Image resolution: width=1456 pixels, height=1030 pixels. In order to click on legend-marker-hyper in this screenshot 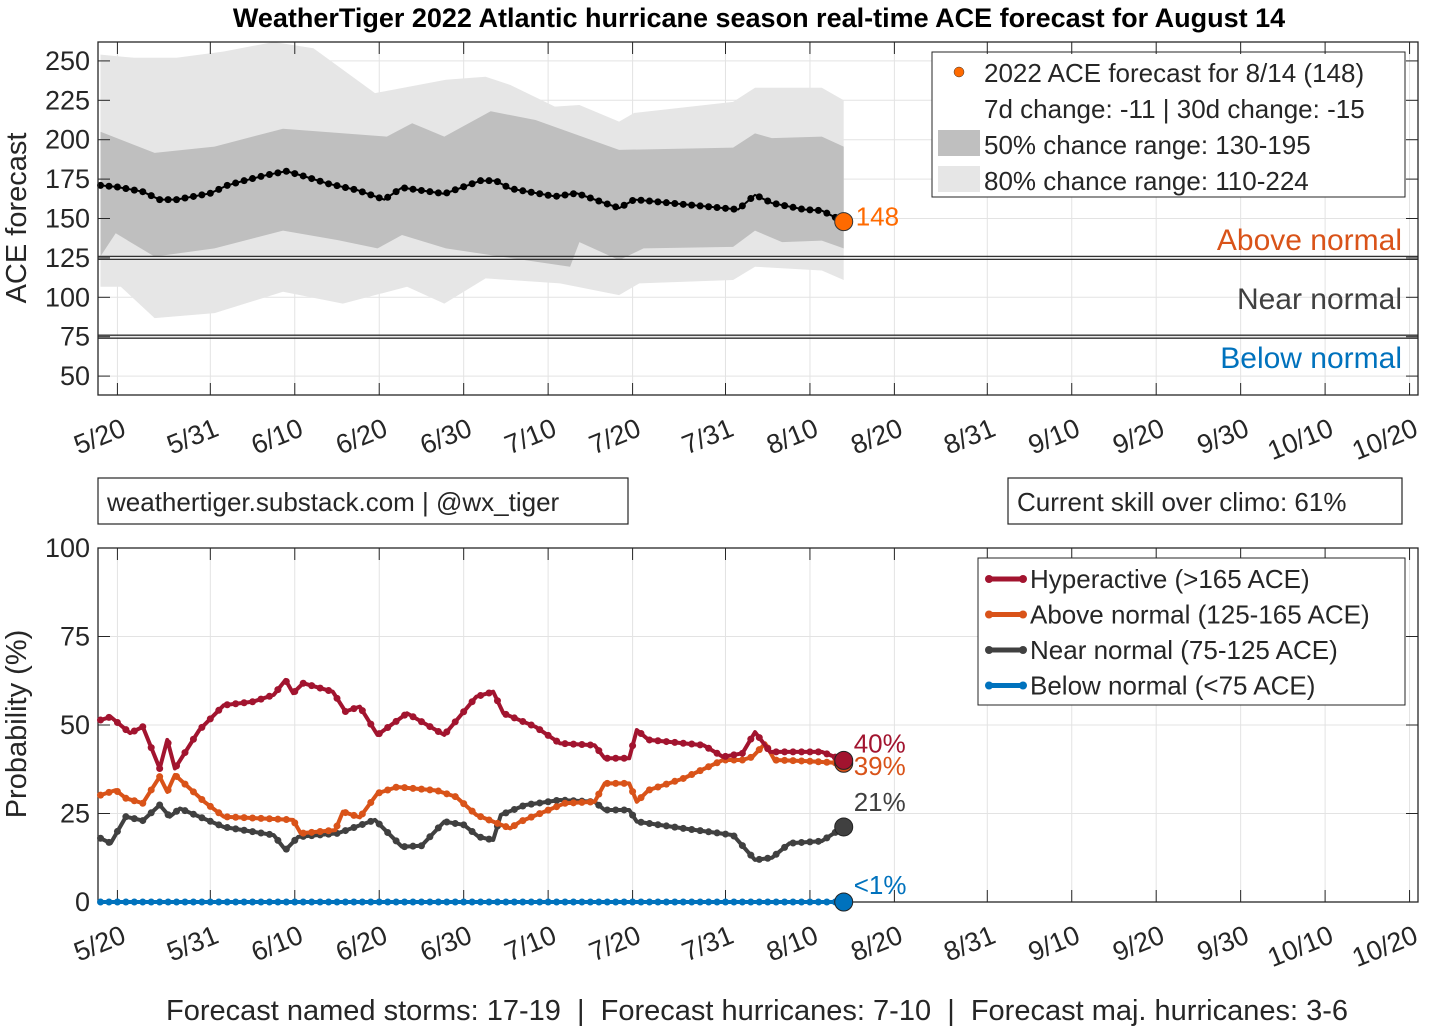, I will do `click(1023, 579)`.